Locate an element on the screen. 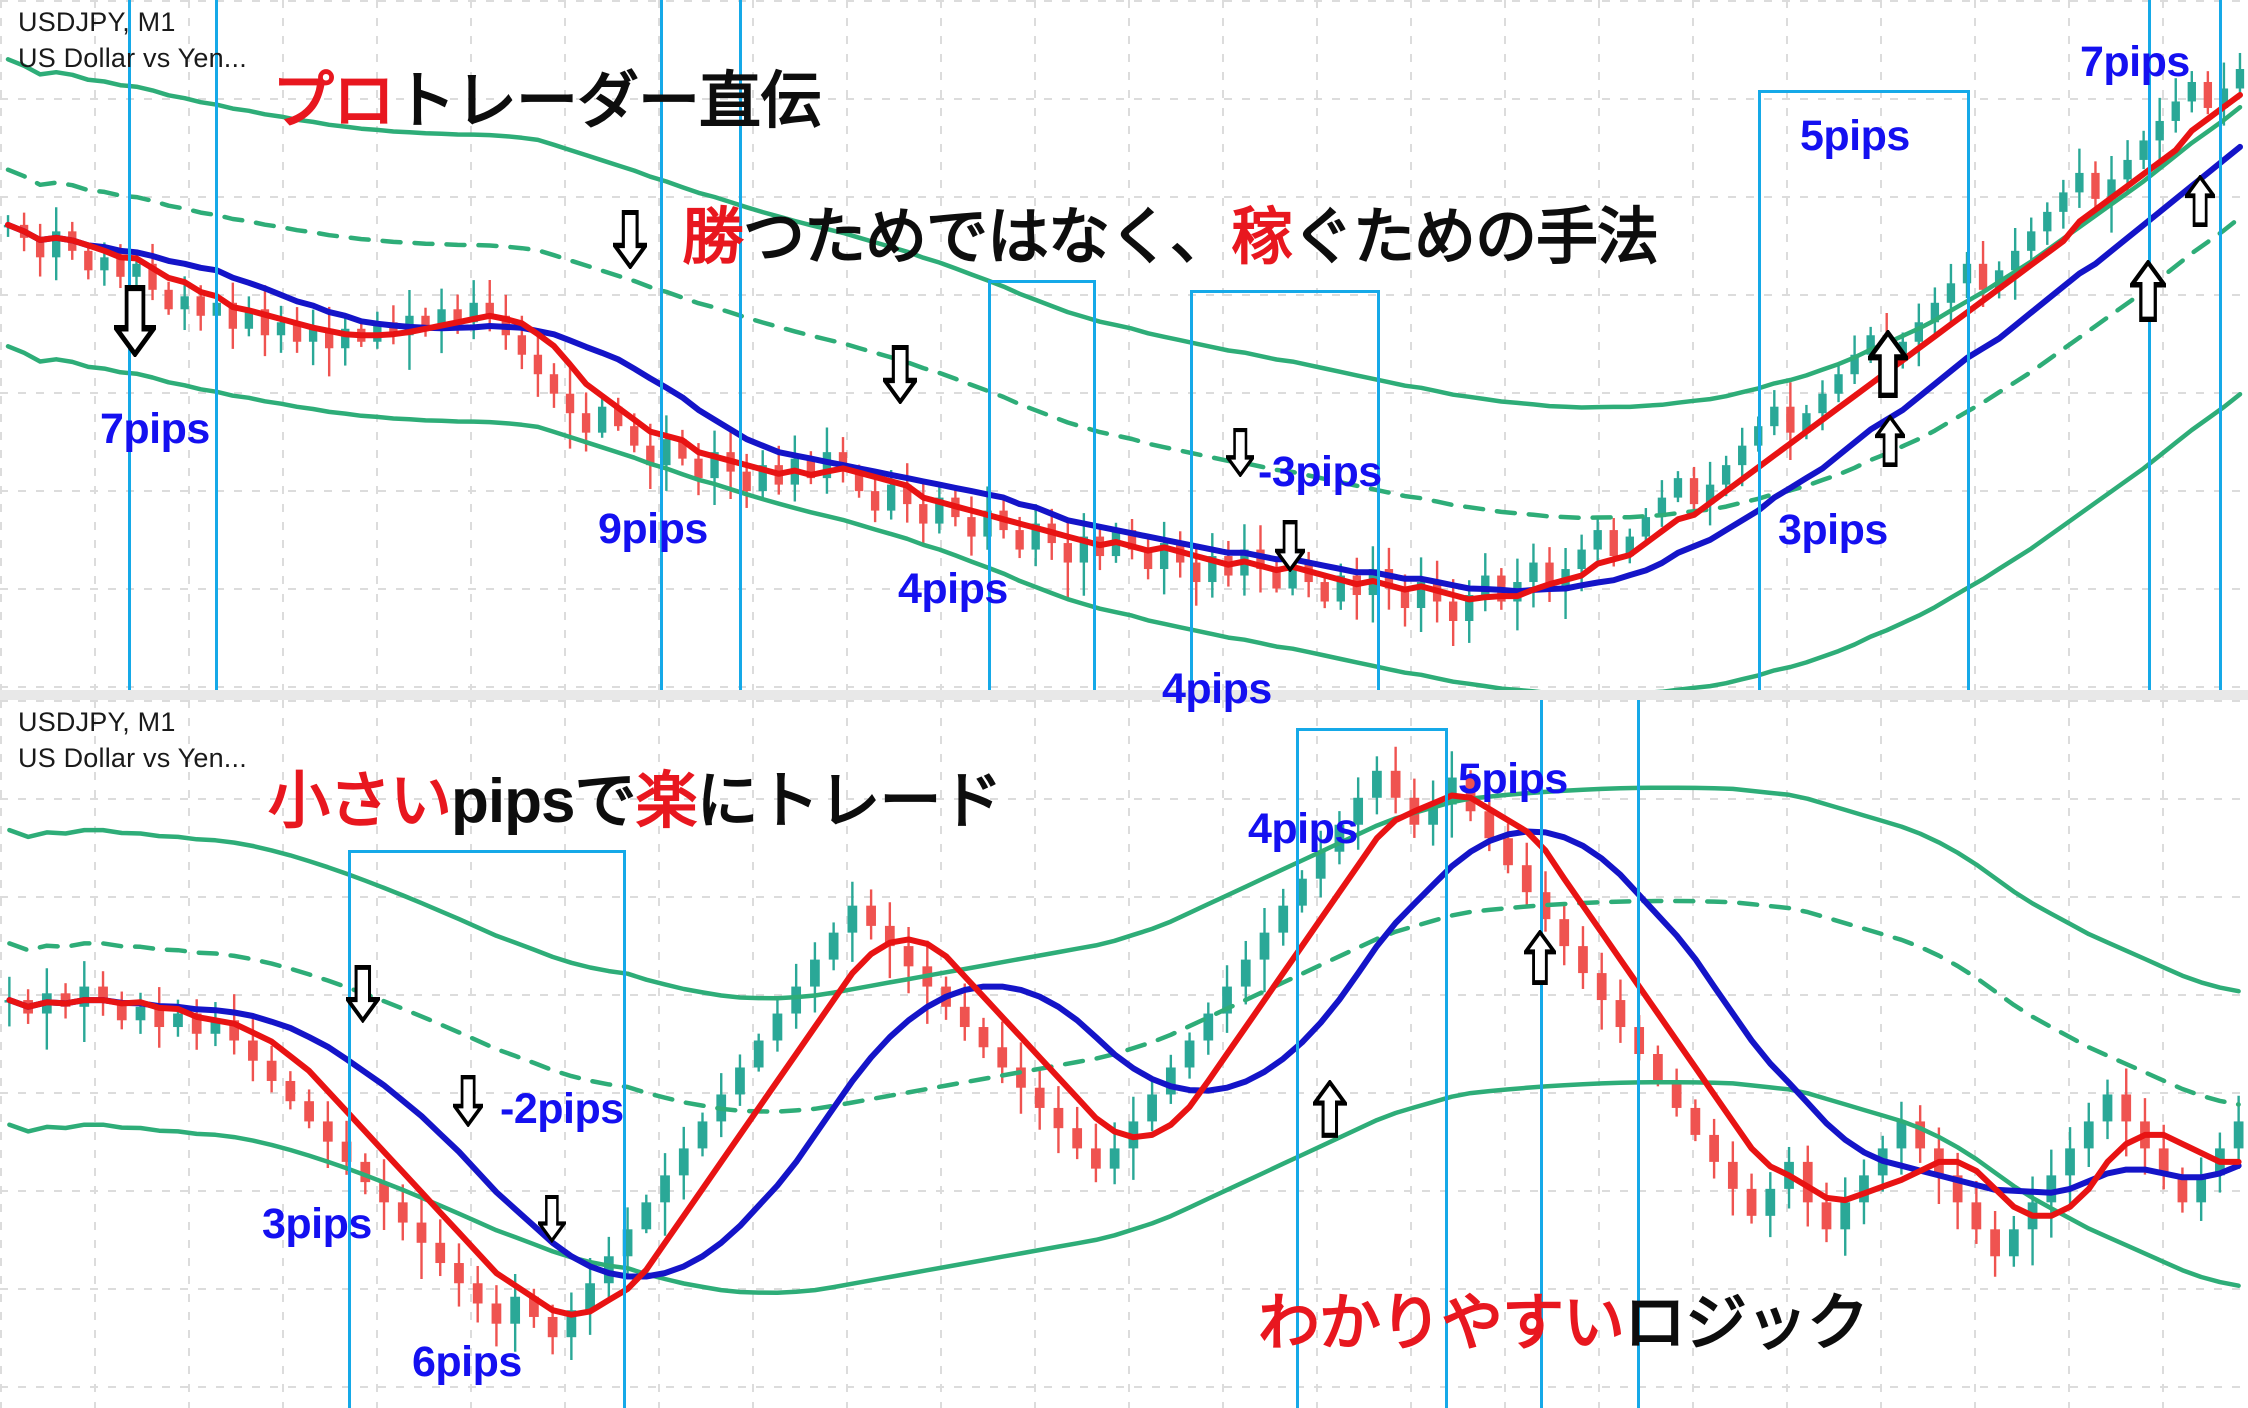  promo-headline-segment: つためではなく、 is located at coordinates (987, 237).